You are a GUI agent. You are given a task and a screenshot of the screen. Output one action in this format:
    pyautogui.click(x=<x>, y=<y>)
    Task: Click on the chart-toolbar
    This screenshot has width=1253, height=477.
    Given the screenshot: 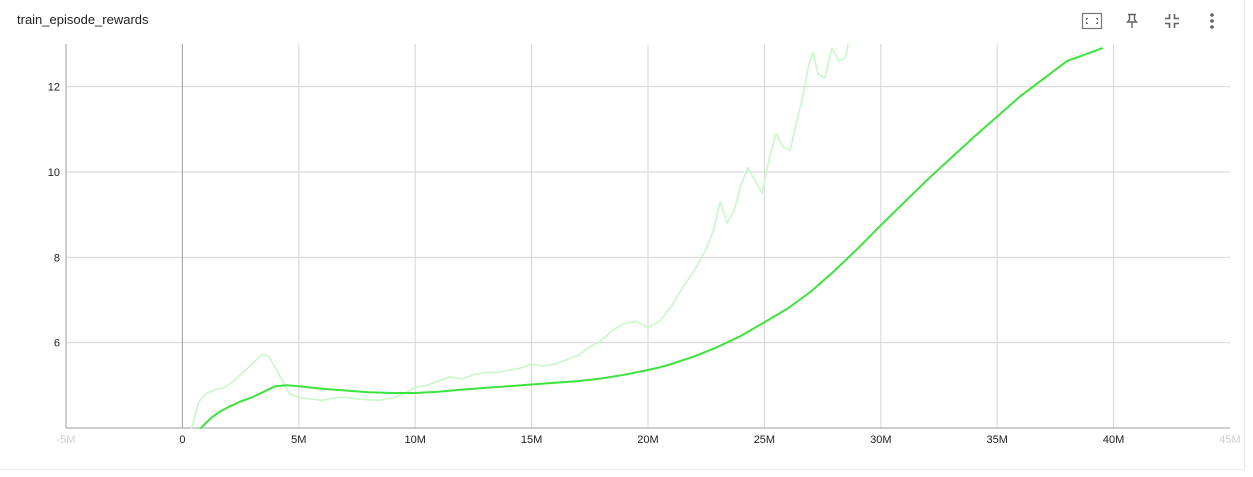 What is the action you would take?
    pyautogui.click(x=1152, y=21)
    